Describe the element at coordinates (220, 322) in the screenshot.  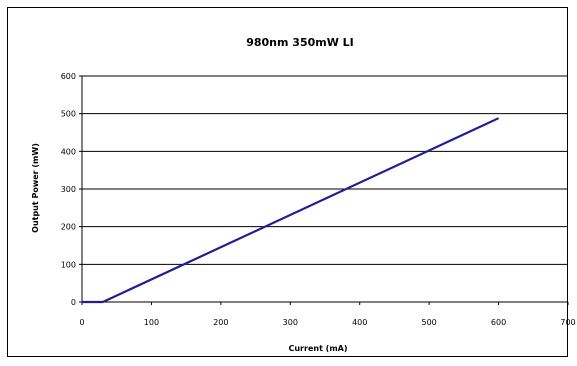
I see `x-tick-label-200: 200` at that location.